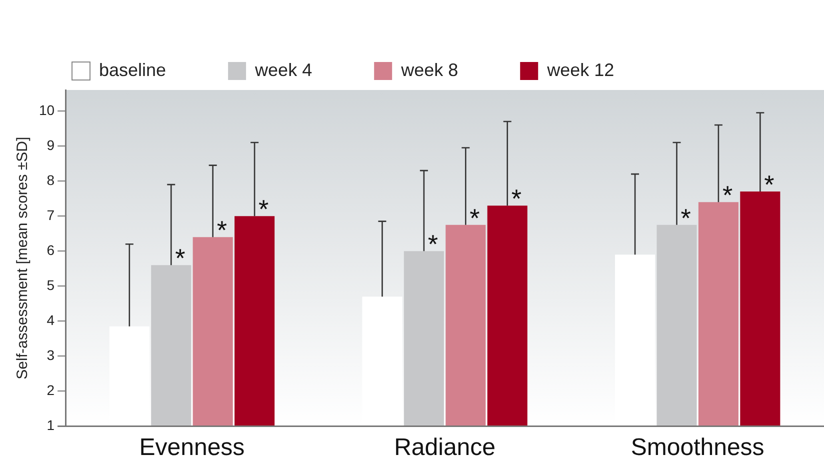 The width and height of the screenshot is (824, 471). I want to click on y-tick-label: 1, so click(50, 425).